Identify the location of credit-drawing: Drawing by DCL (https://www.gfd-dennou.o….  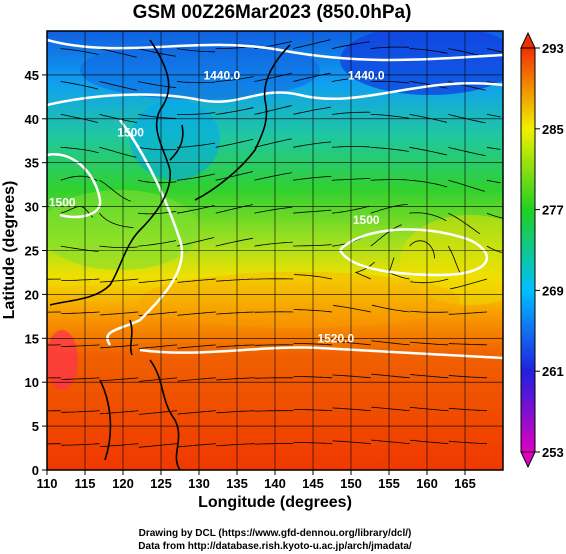
(275, 533).